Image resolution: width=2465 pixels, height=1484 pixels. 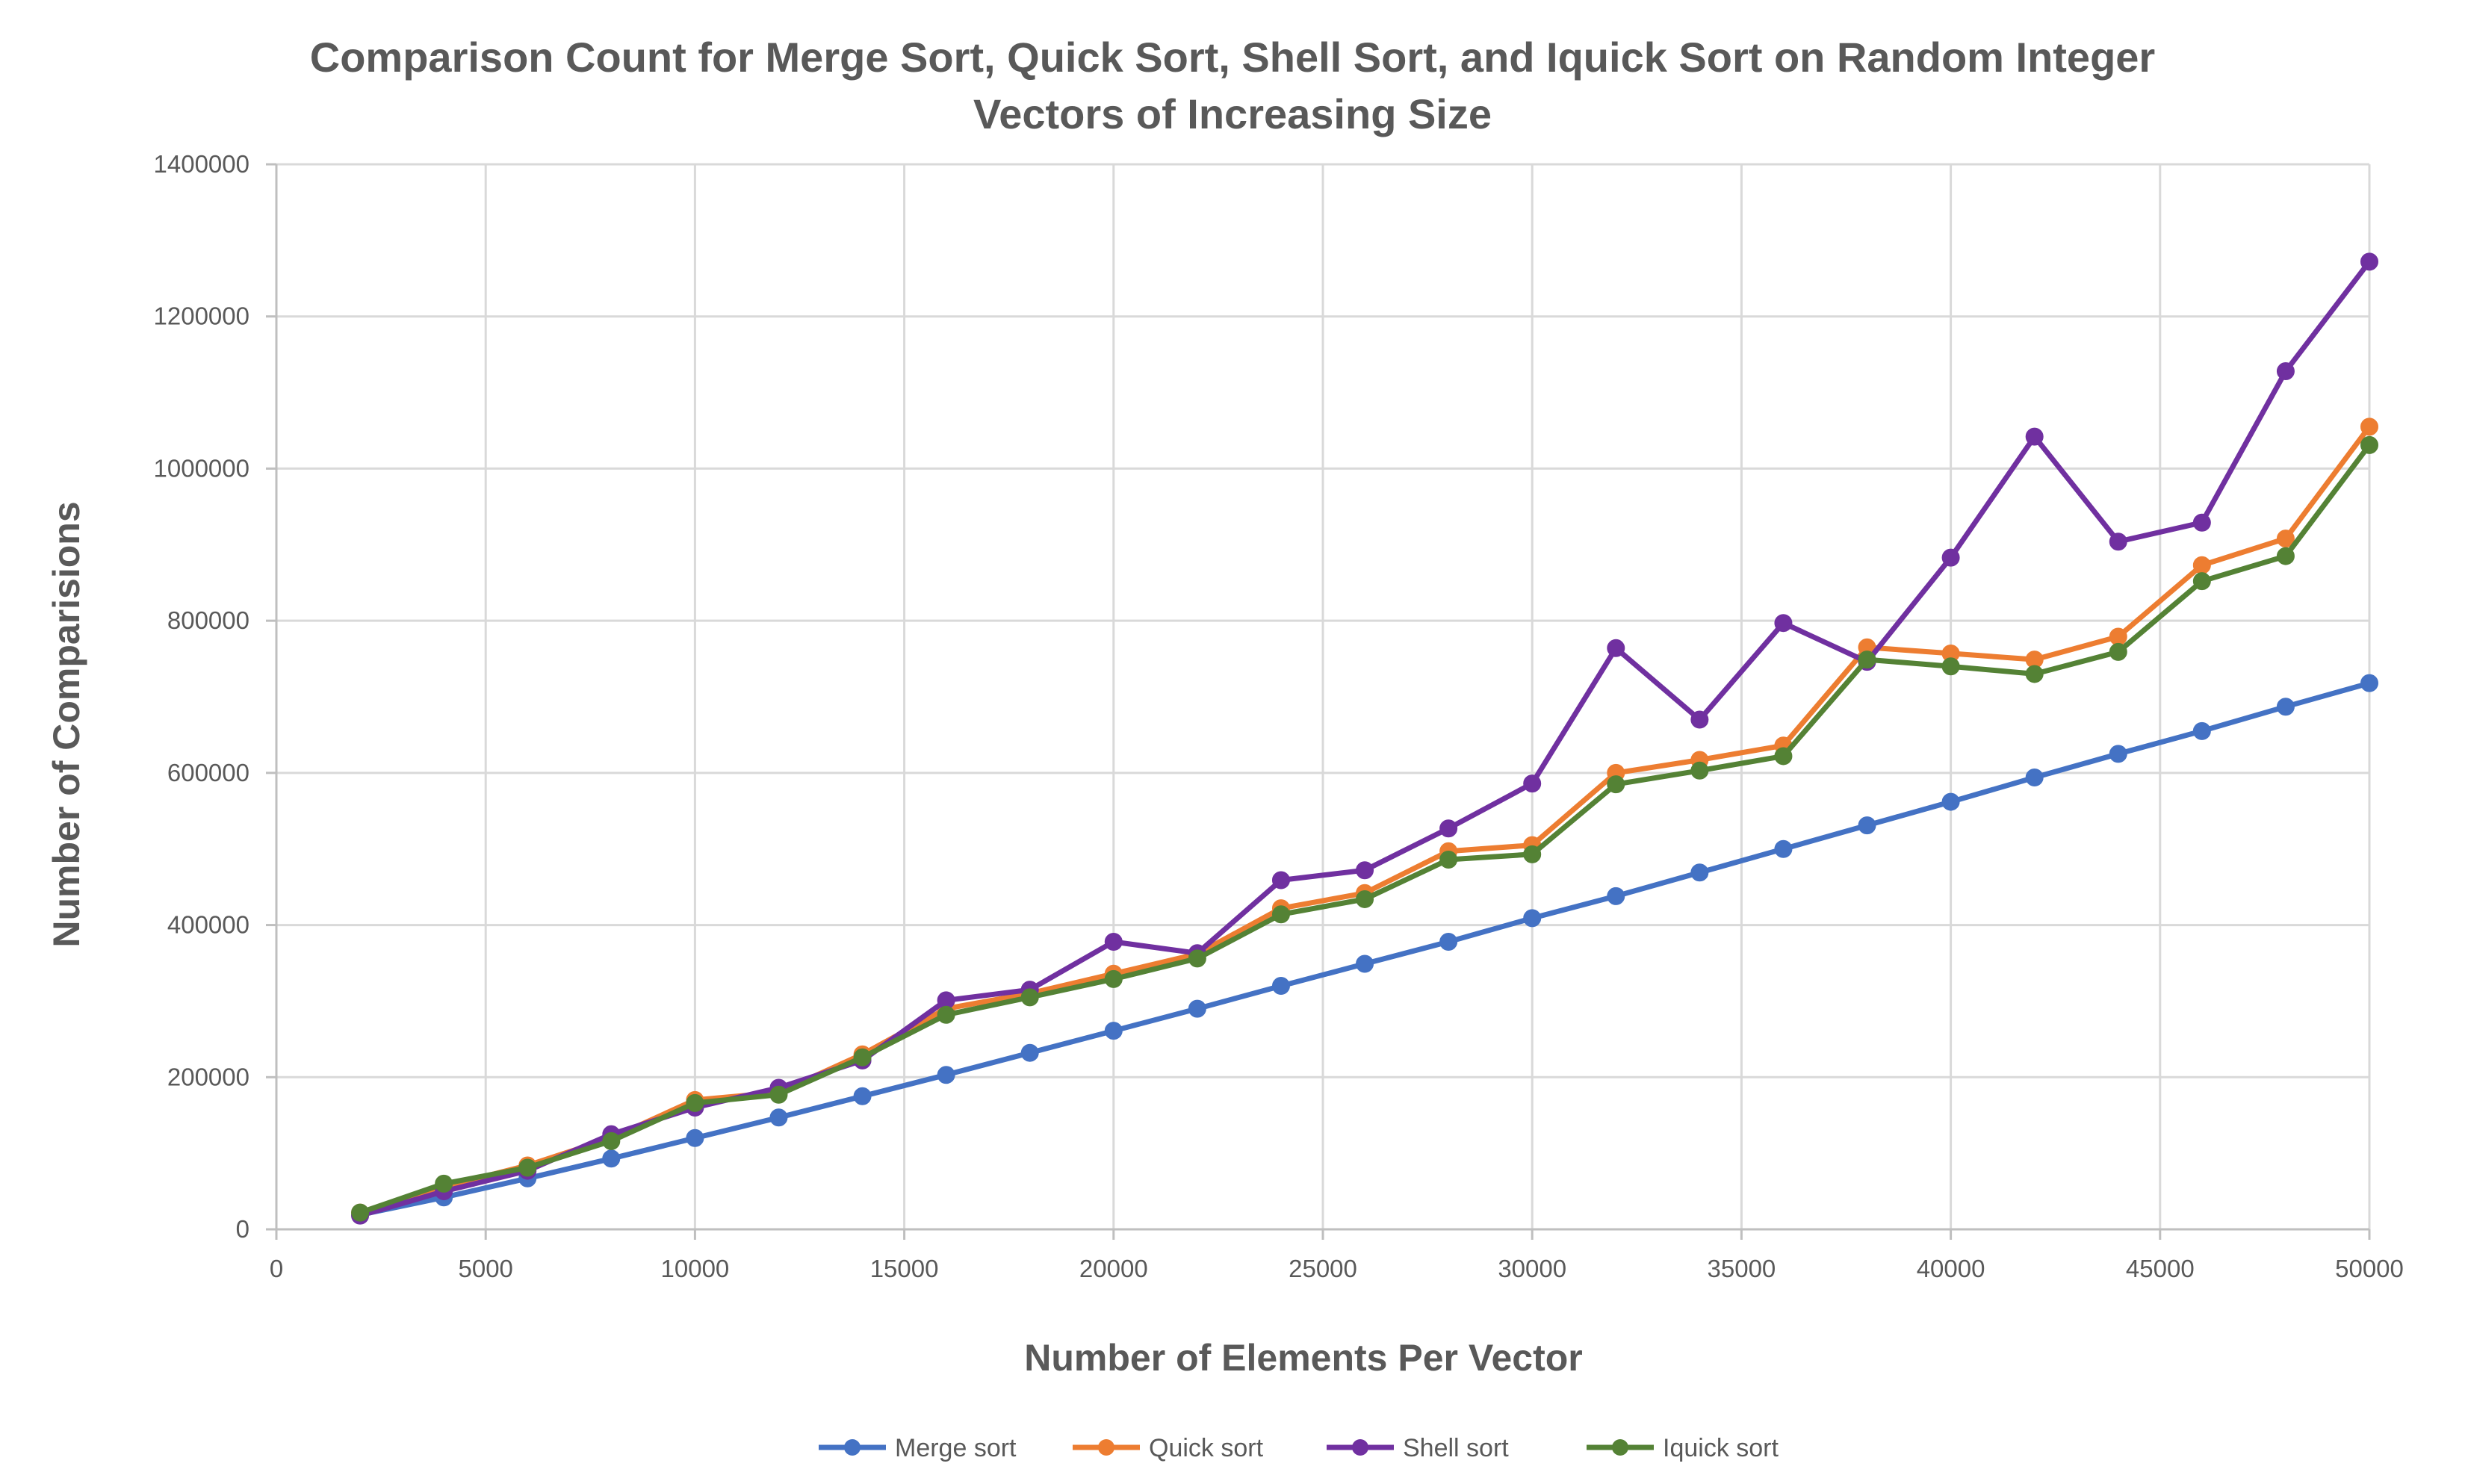 I want to click on x-tick-label: 15000, so click(x=904, y=1268).